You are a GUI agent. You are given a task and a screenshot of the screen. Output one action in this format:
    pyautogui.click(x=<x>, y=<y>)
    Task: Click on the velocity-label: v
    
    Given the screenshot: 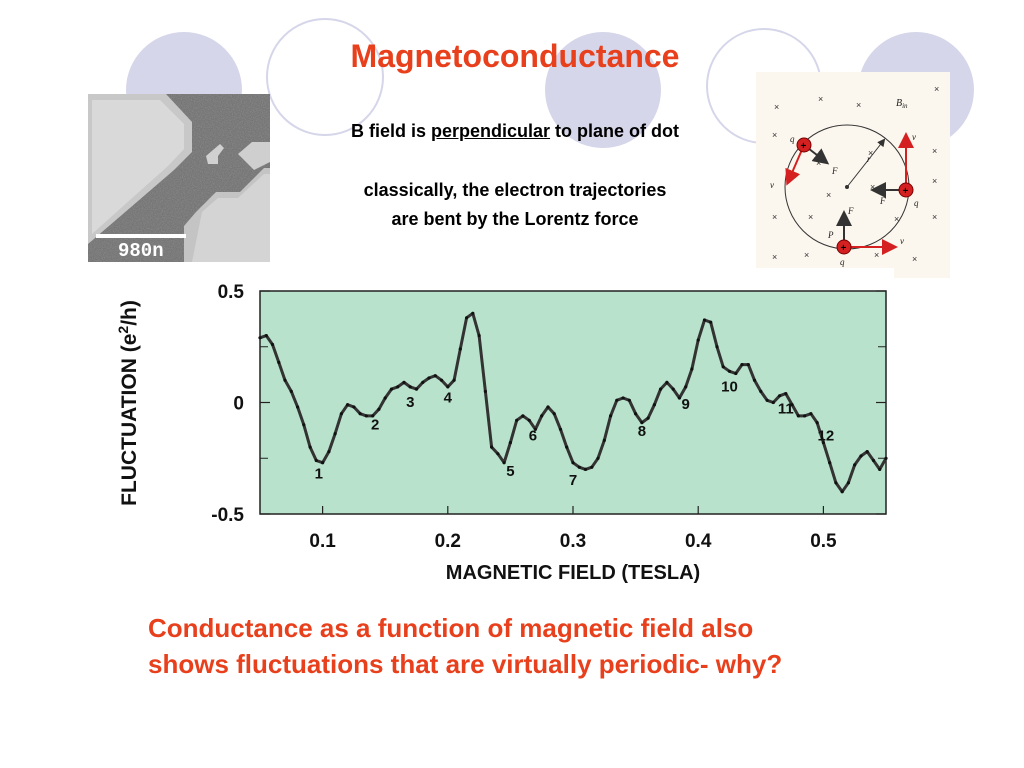 What is the action you would take?
    pyautogui.click(x=772, y=185)
    